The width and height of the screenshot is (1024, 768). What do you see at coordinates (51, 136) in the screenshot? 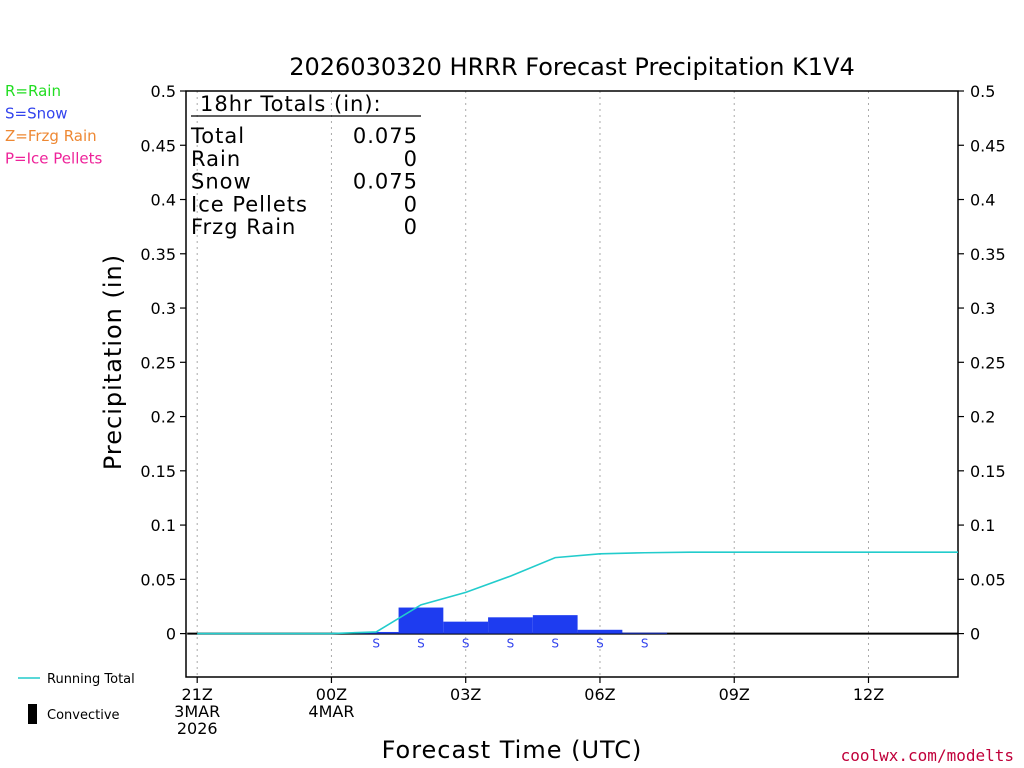
I see `key-item: Z=Frzg Rain` at bounding box center [51, 136].